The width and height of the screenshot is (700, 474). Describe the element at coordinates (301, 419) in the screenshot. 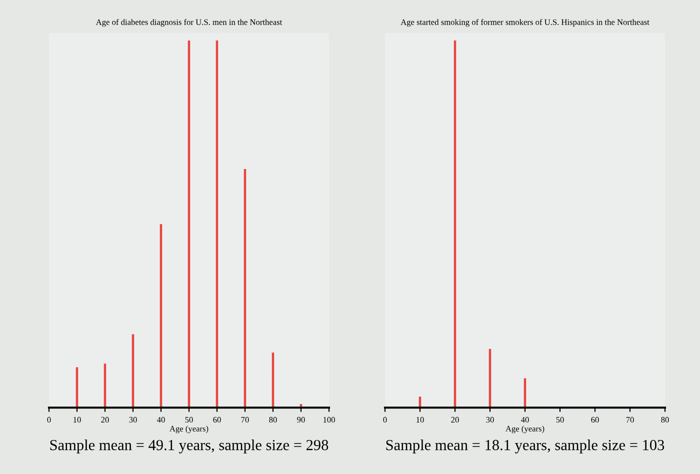

I see `x-tick-label: 90` at that location.